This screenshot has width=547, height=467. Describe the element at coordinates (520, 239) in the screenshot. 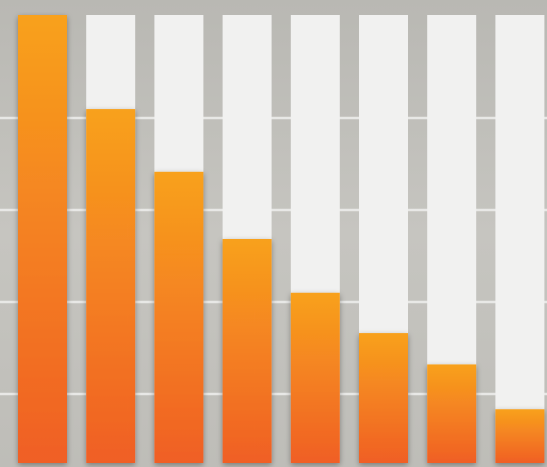

I see `bar-track` at that location.